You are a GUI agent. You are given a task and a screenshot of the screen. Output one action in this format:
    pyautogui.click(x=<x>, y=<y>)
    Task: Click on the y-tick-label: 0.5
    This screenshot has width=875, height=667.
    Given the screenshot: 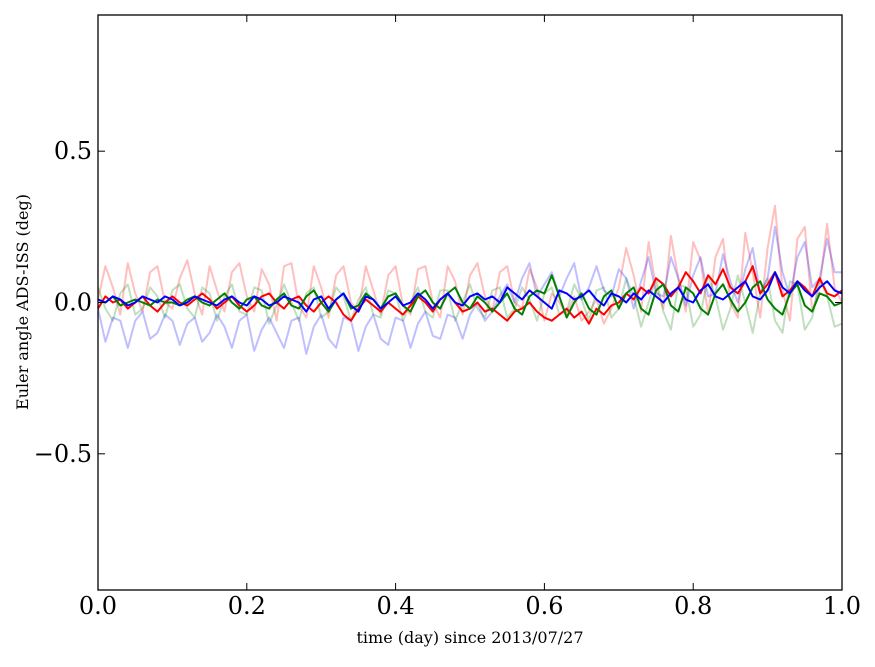 What is the action you would take?
    pyautogui.click(x=73, y=151)
    